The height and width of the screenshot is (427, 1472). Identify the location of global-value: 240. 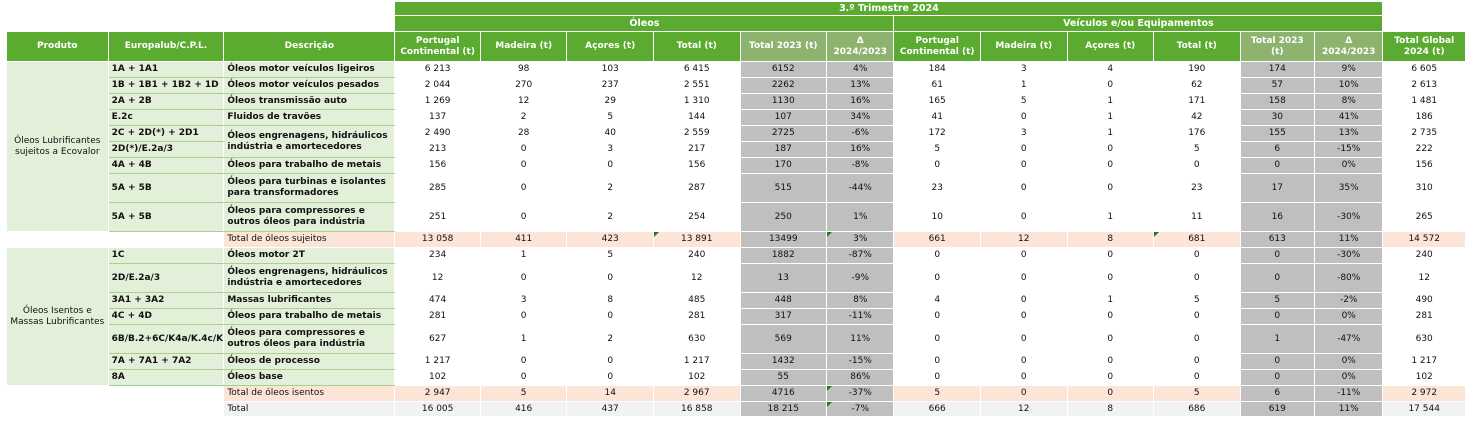
(1424, 255).